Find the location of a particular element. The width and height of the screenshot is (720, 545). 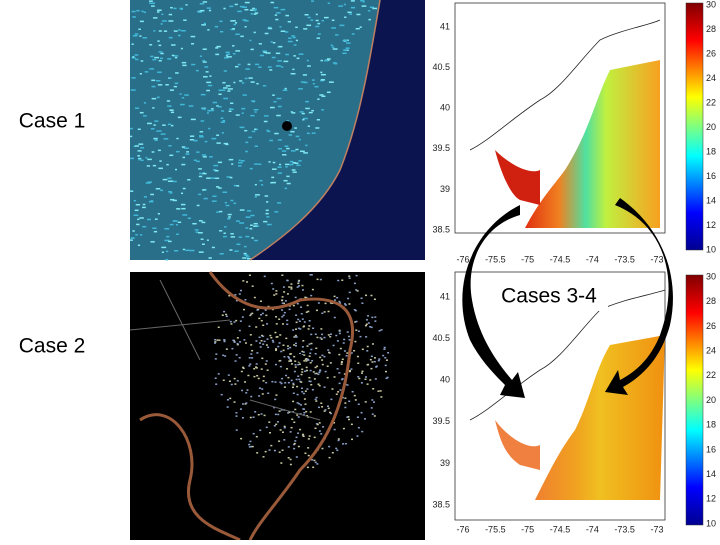

y-tick-label: 39.5 is located at coordinates (441, 148).